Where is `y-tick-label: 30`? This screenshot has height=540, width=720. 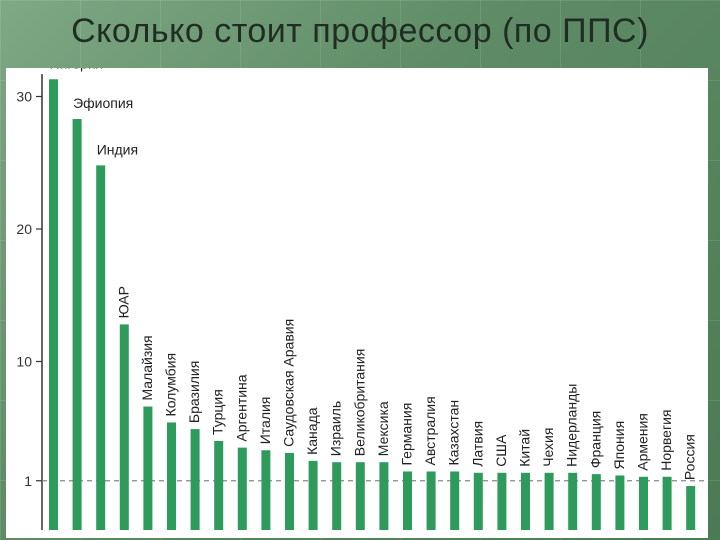
y-tick-label: 30 is located at coordinates (24, 97).